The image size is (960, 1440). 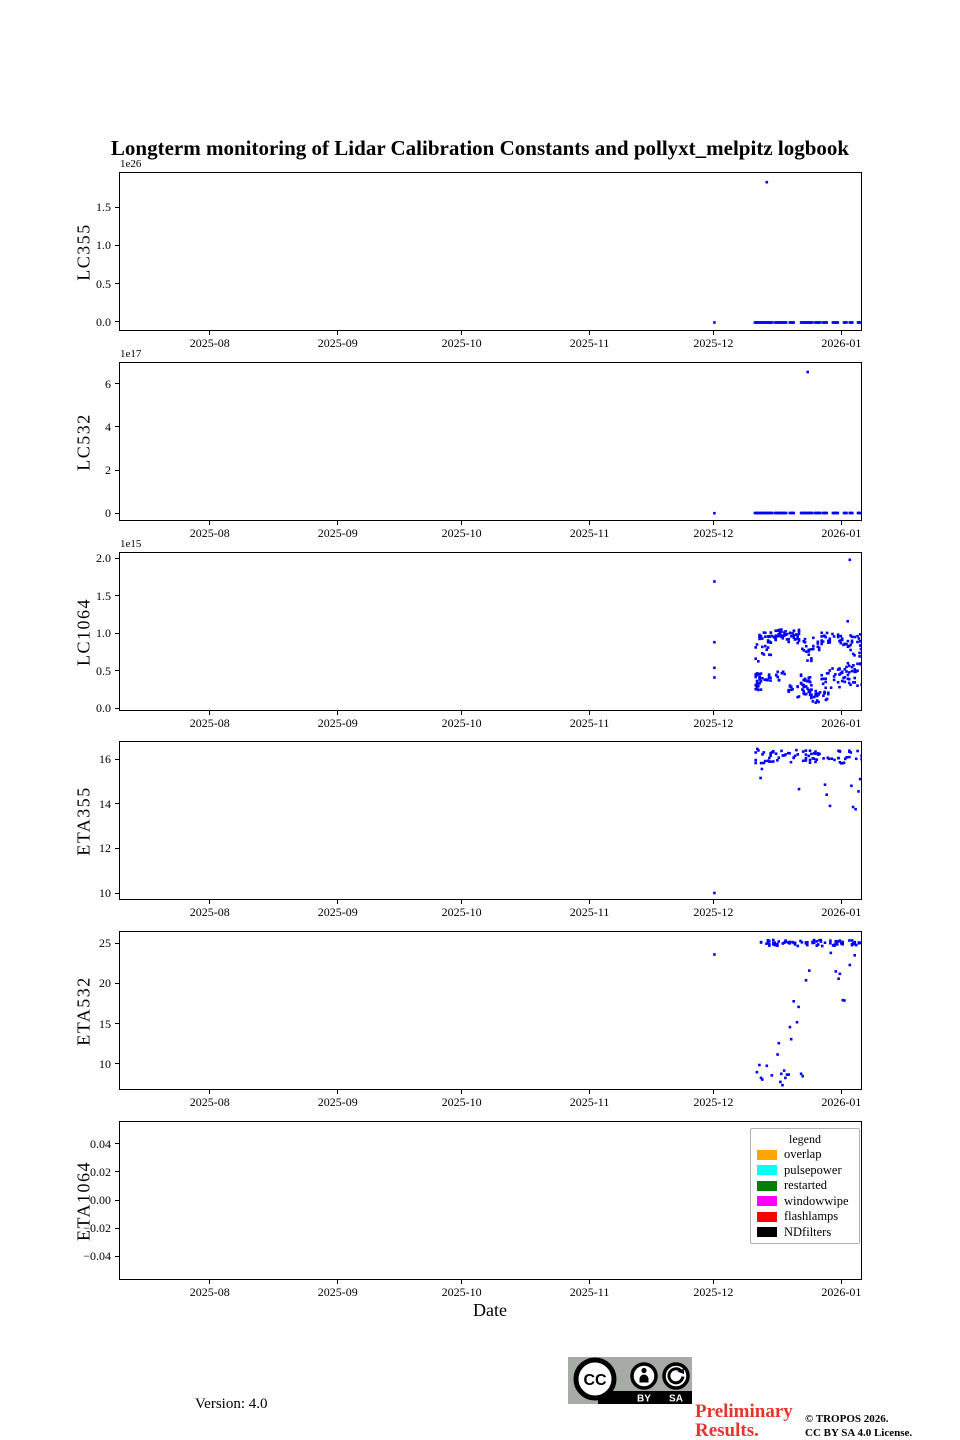 I want to click on legend-swatch-pulsepower, so click(x=767, y=1170).